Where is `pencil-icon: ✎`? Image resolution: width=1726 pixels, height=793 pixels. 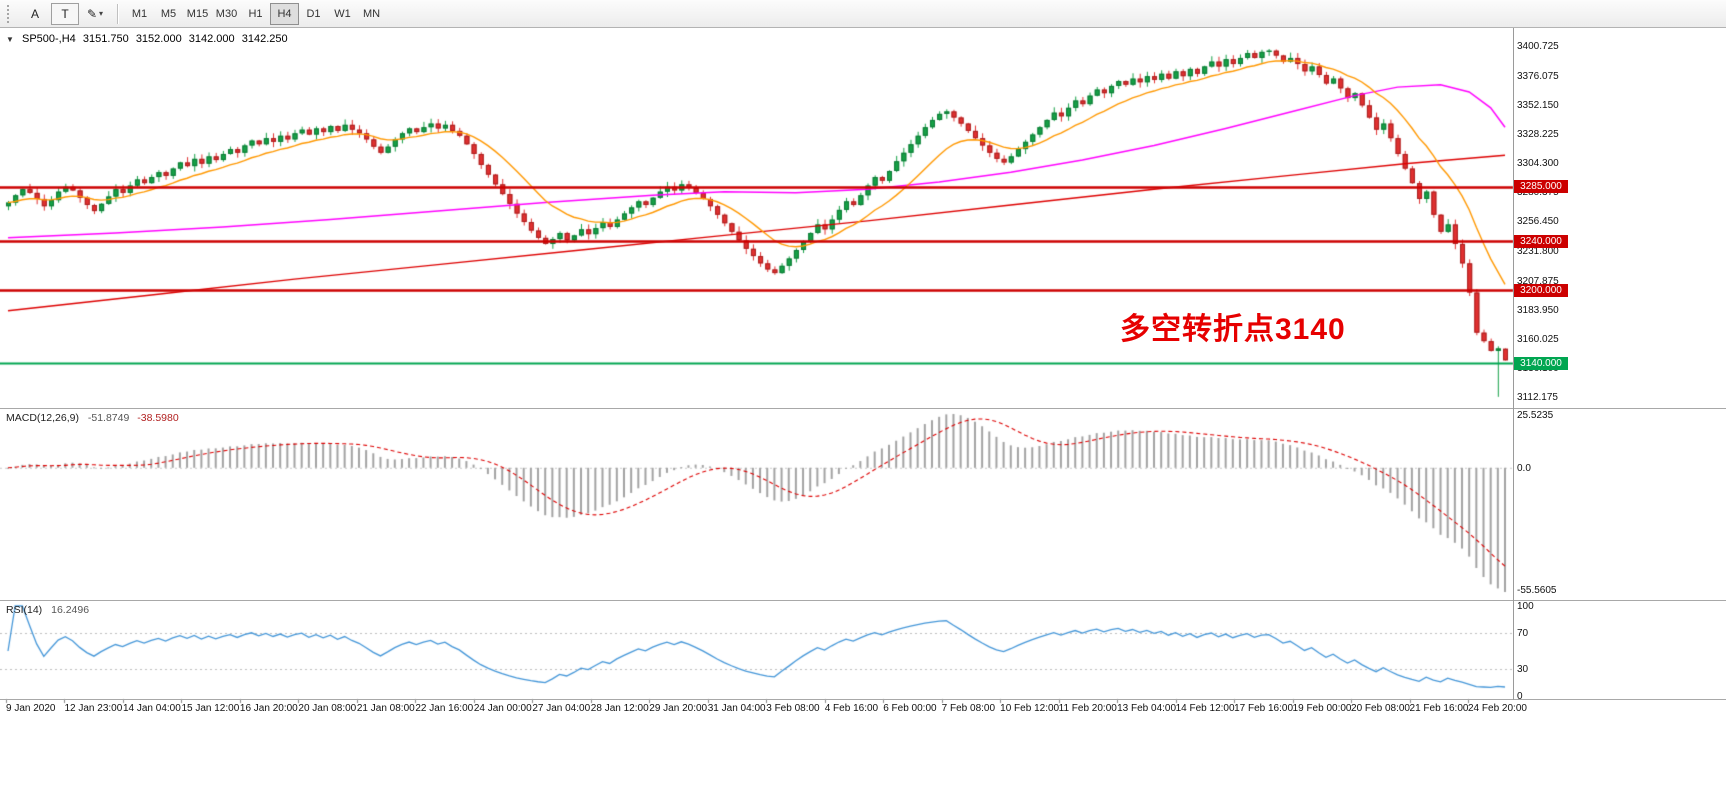 pencil-icon: ✎ is located at coordinates (92, 13).